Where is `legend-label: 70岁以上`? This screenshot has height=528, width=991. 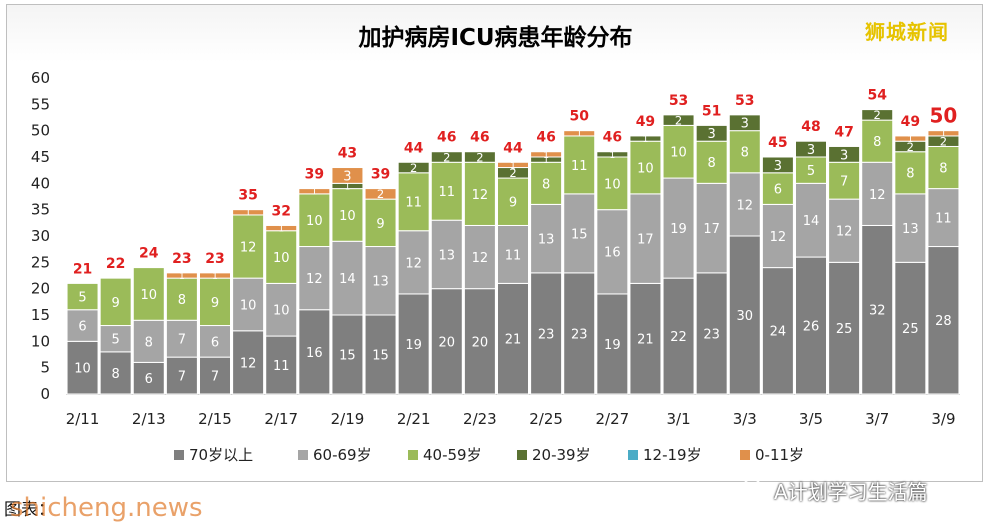 legend-label: 70岁以上 is located at coordinates (221, 455).